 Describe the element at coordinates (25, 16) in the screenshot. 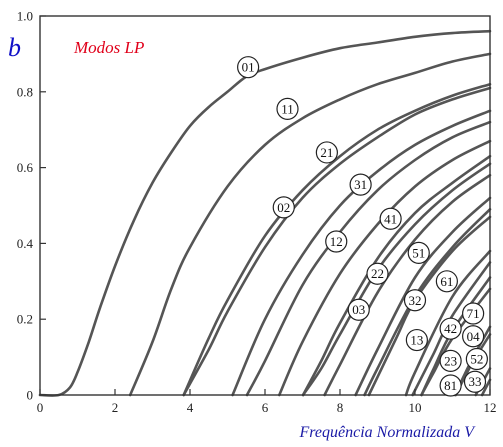

I see `y-tick-label: 1.0` at that location.